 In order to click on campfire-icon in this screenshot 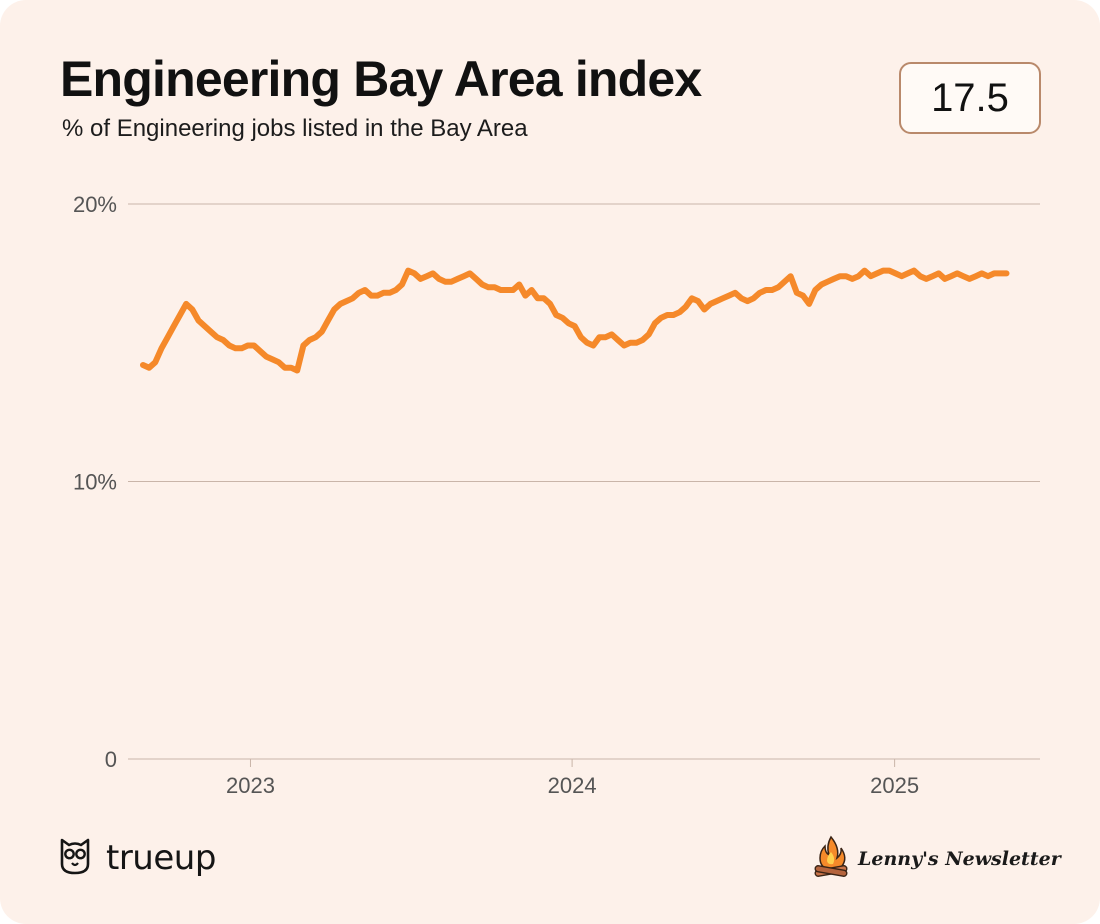, I will do `click(831, 858)`.